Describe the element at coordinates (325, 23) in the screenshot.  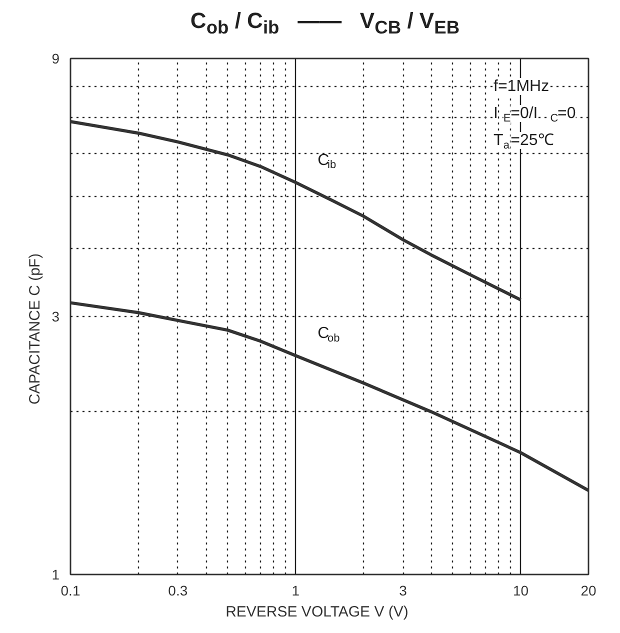
I see `chart-title: C$_{ob}$ / C$_{ib}$ —— V$_{CB}$ / V$_{EB}$` at that location.